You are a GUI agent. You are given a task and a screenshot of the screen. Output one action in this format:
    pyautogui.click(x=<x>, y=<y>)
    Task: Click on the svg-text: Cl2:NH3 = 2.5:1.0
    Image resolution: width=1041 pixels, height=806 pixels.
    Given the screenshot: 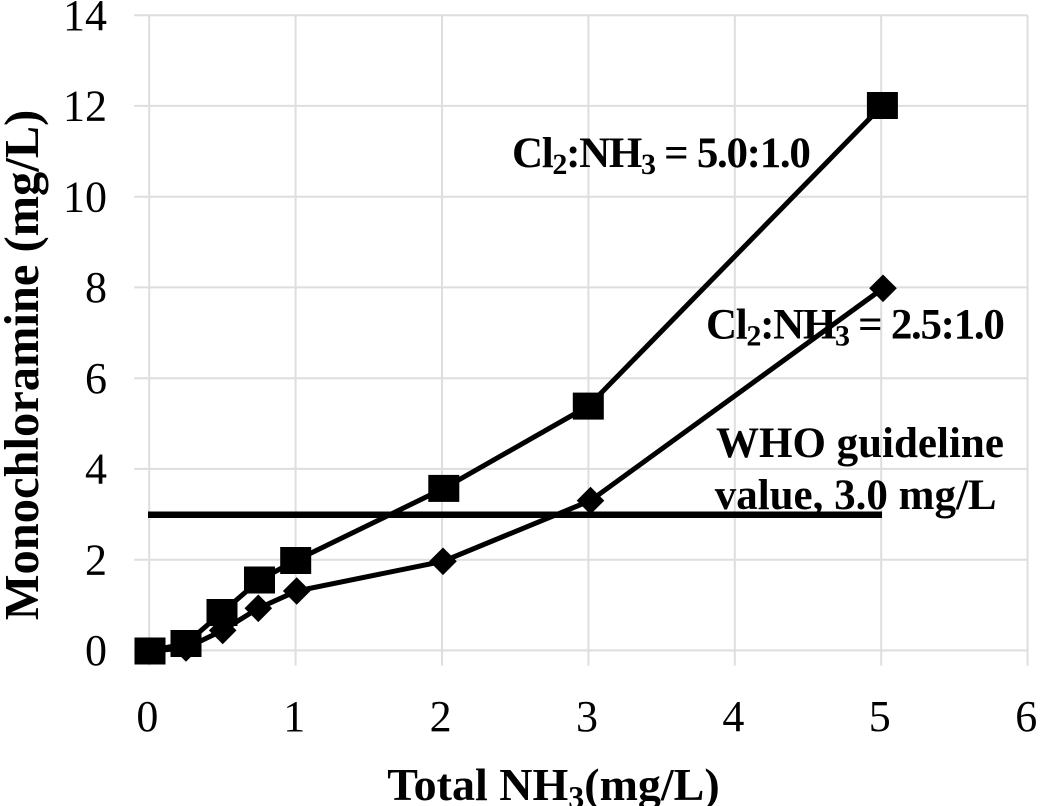 What is the action you would take?
    pyautogui.click(x=855, y=327)
    